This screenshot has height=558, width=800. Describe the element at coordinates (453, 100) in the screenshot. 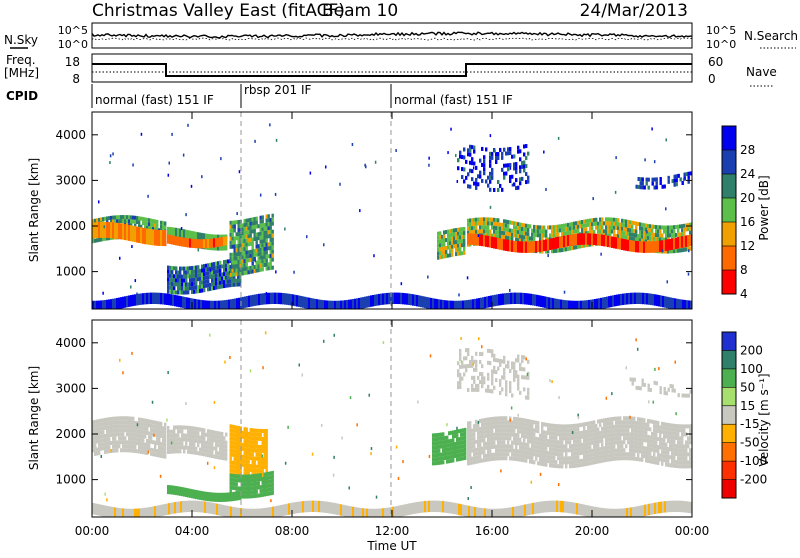

I see `cpid-segment-3: normal (fast) 151 IF` at that location.